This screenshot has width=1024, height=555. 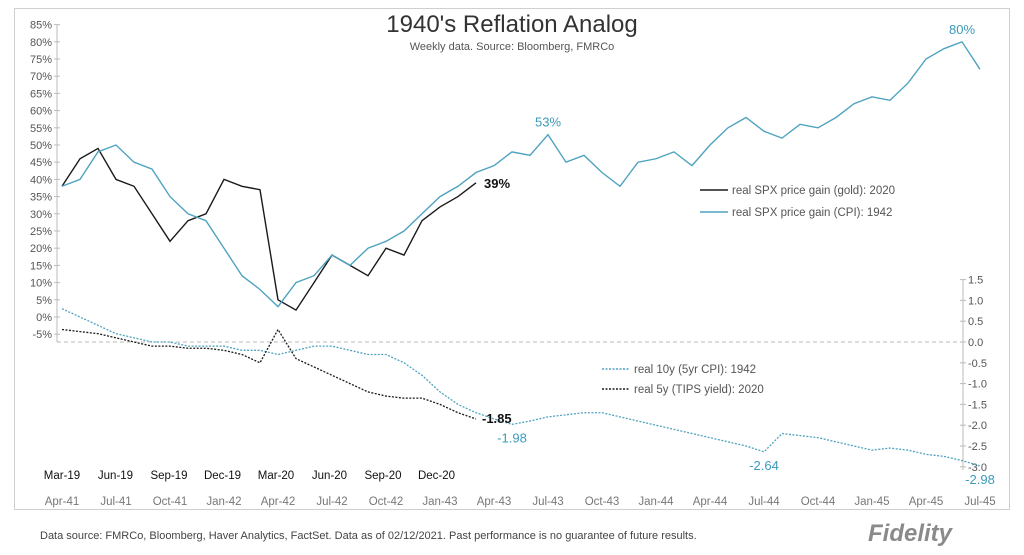 What do you see at coordinates (41, 146) in the screenshot?
I see `left-tick-label: 50%` at bounding box center [41, 146].